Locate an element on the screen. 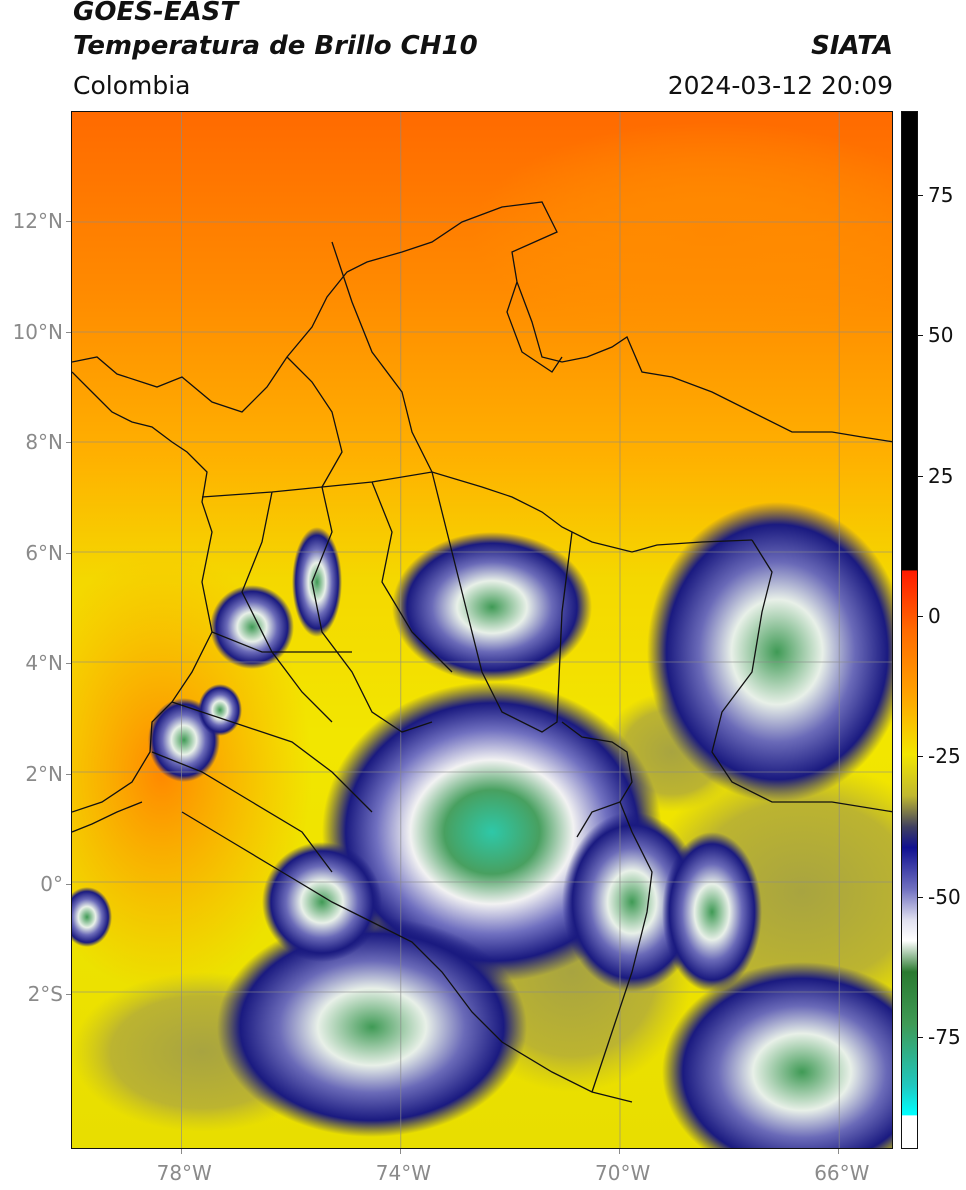  border-north is located at coordinates (477, 512).